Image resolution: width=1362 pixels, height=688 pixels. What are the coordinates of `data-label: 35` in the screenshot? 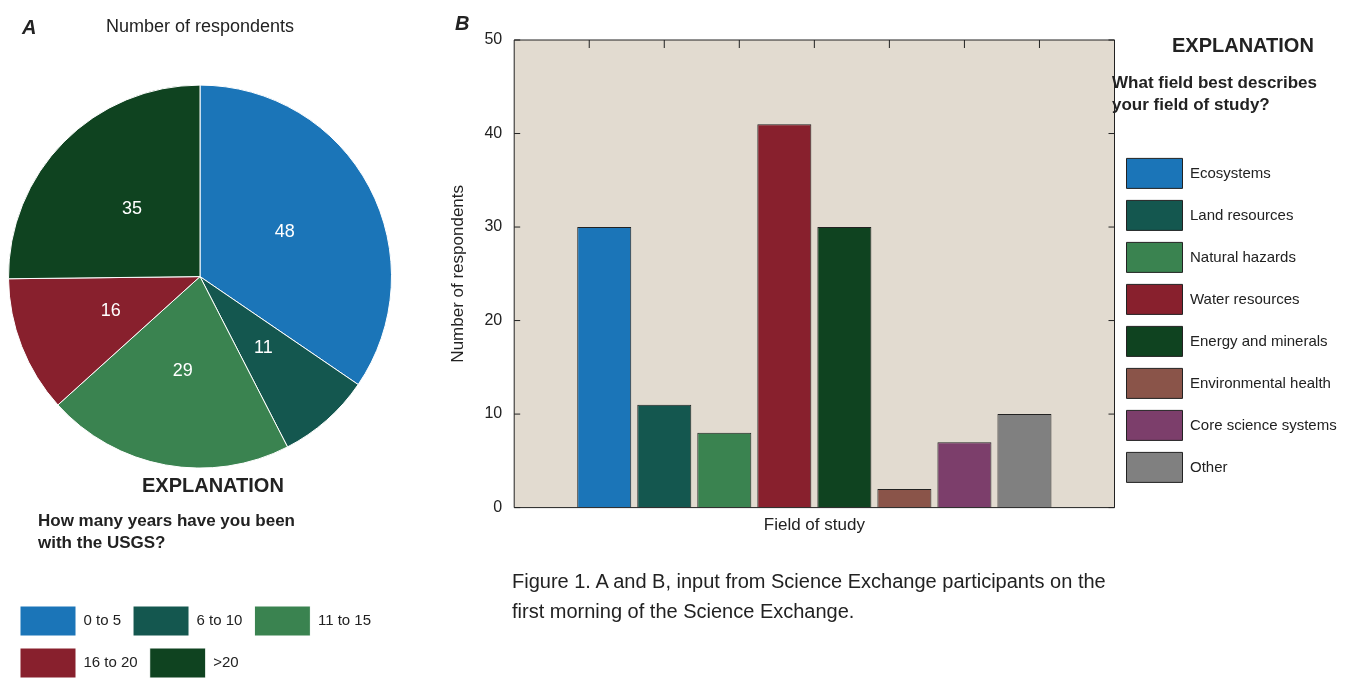 It's located at (131, 208).